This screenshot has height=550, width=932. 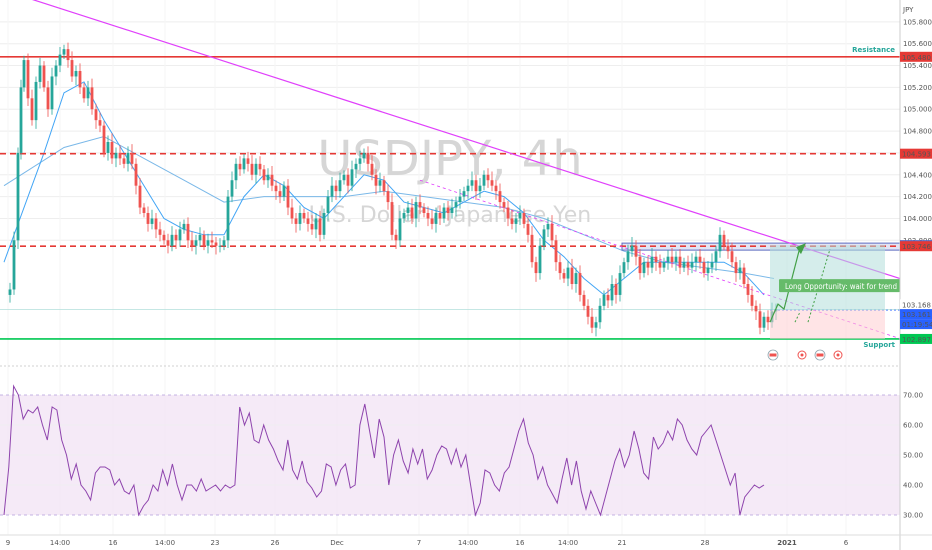 I want to click on countdown-badge, so click(x=916, y=324).